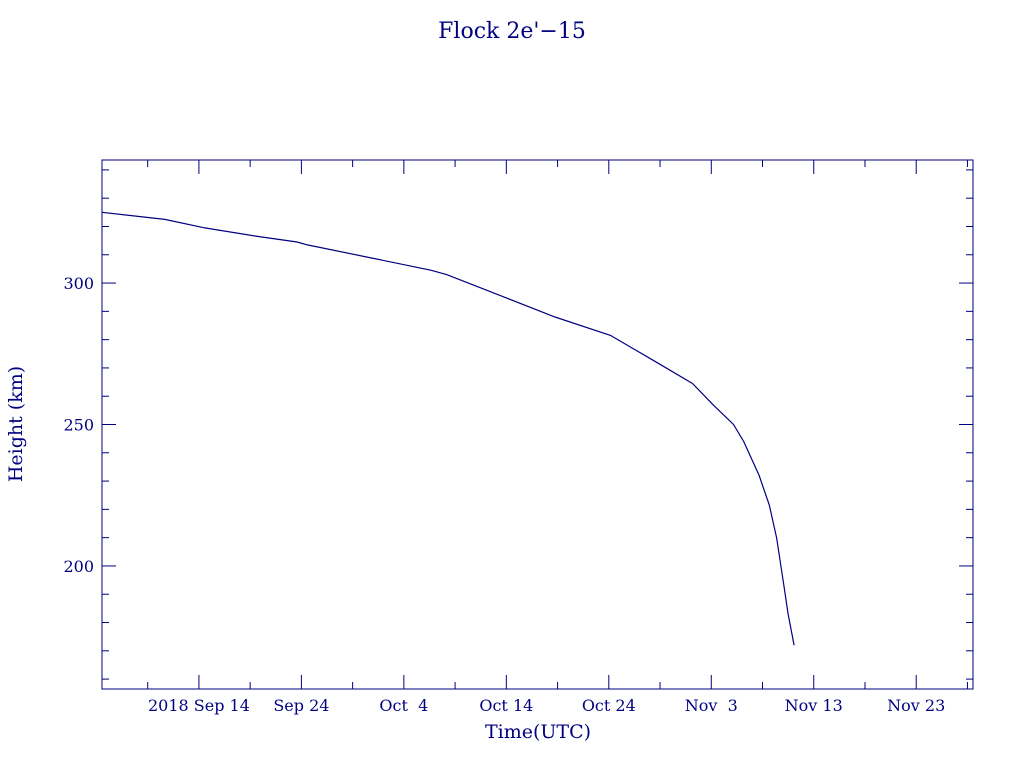 This screenshot has width=1024, height=768. I want to click on x-tick-label: Oct 4, so click(403, 705).